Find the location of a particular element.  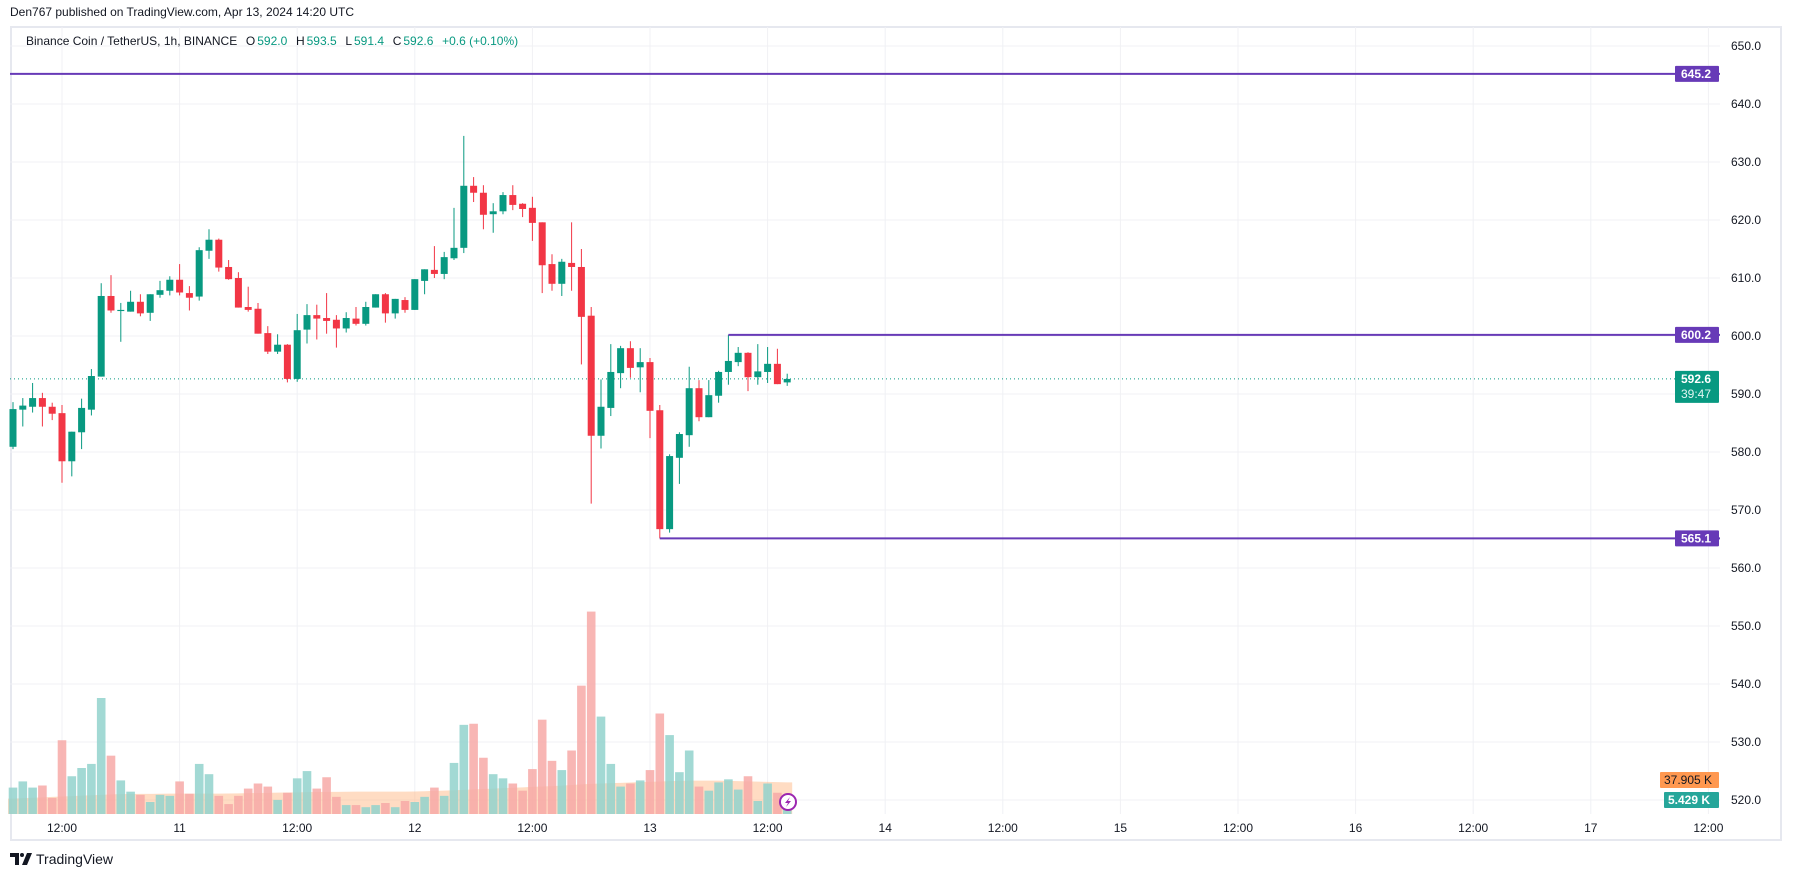

tradingview-logo-icon is located at coordinates (21, 859).